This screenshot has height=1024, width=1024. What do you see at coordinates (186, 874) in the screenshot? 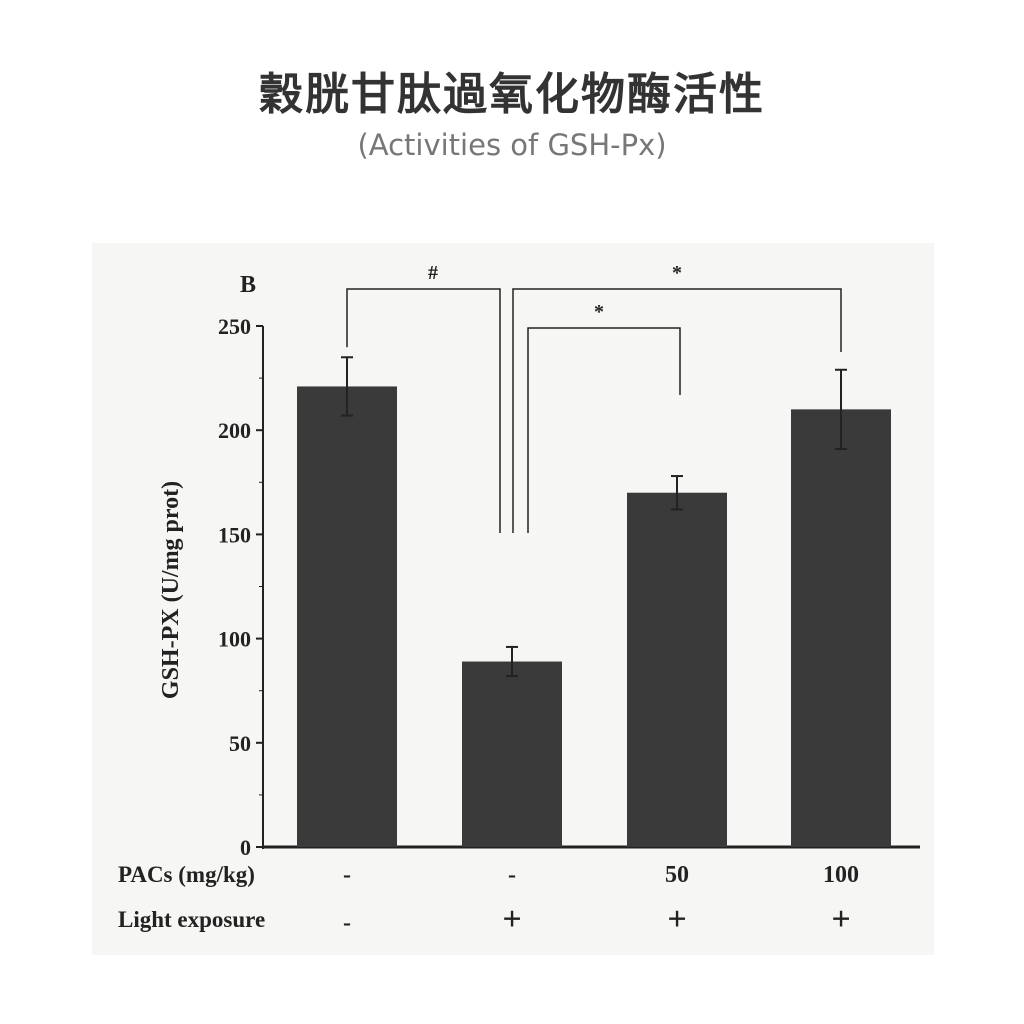
I see `row-label-pacs: PACs (mg/kg)` at bounding box center [186, 874].